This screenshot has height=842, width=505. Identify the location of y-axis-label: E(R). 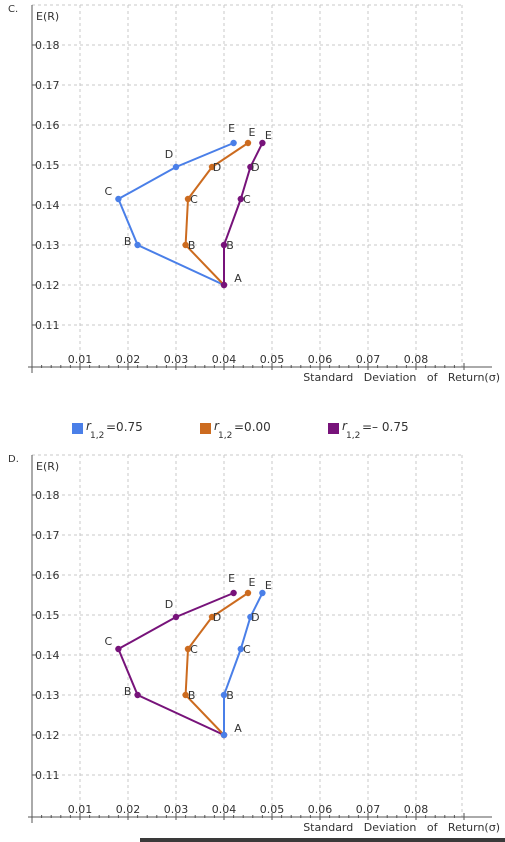
(47, 466).